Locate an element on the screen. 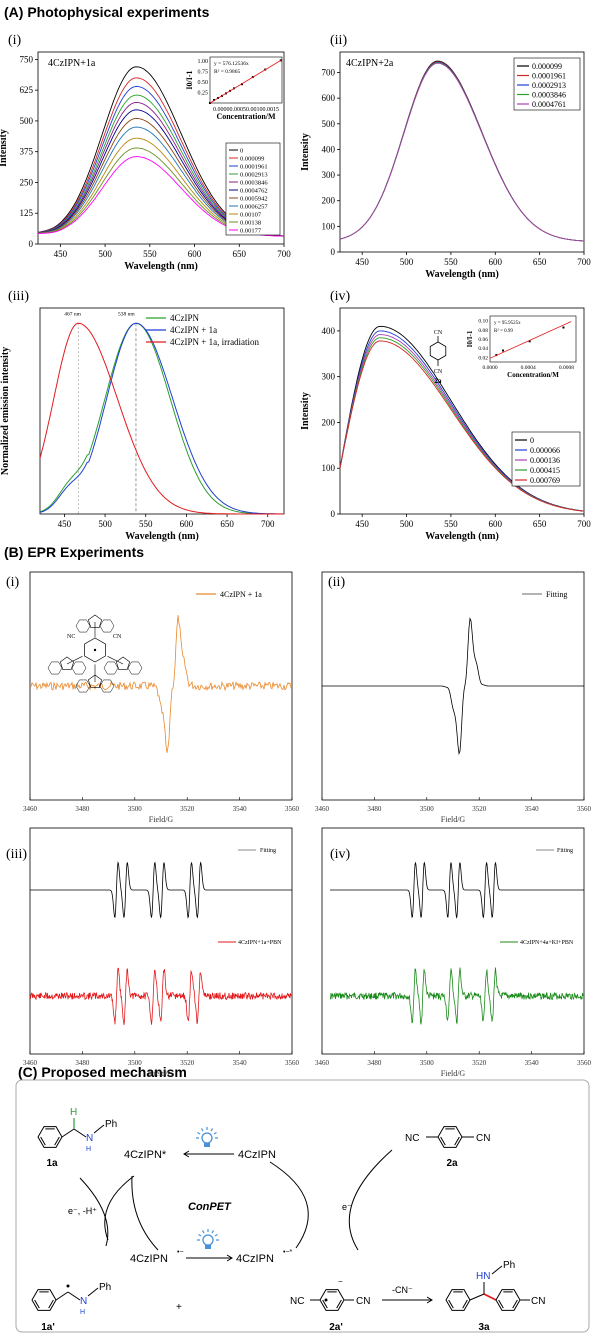  y-axis-label: Intensity is located at coordinates (305, 152).